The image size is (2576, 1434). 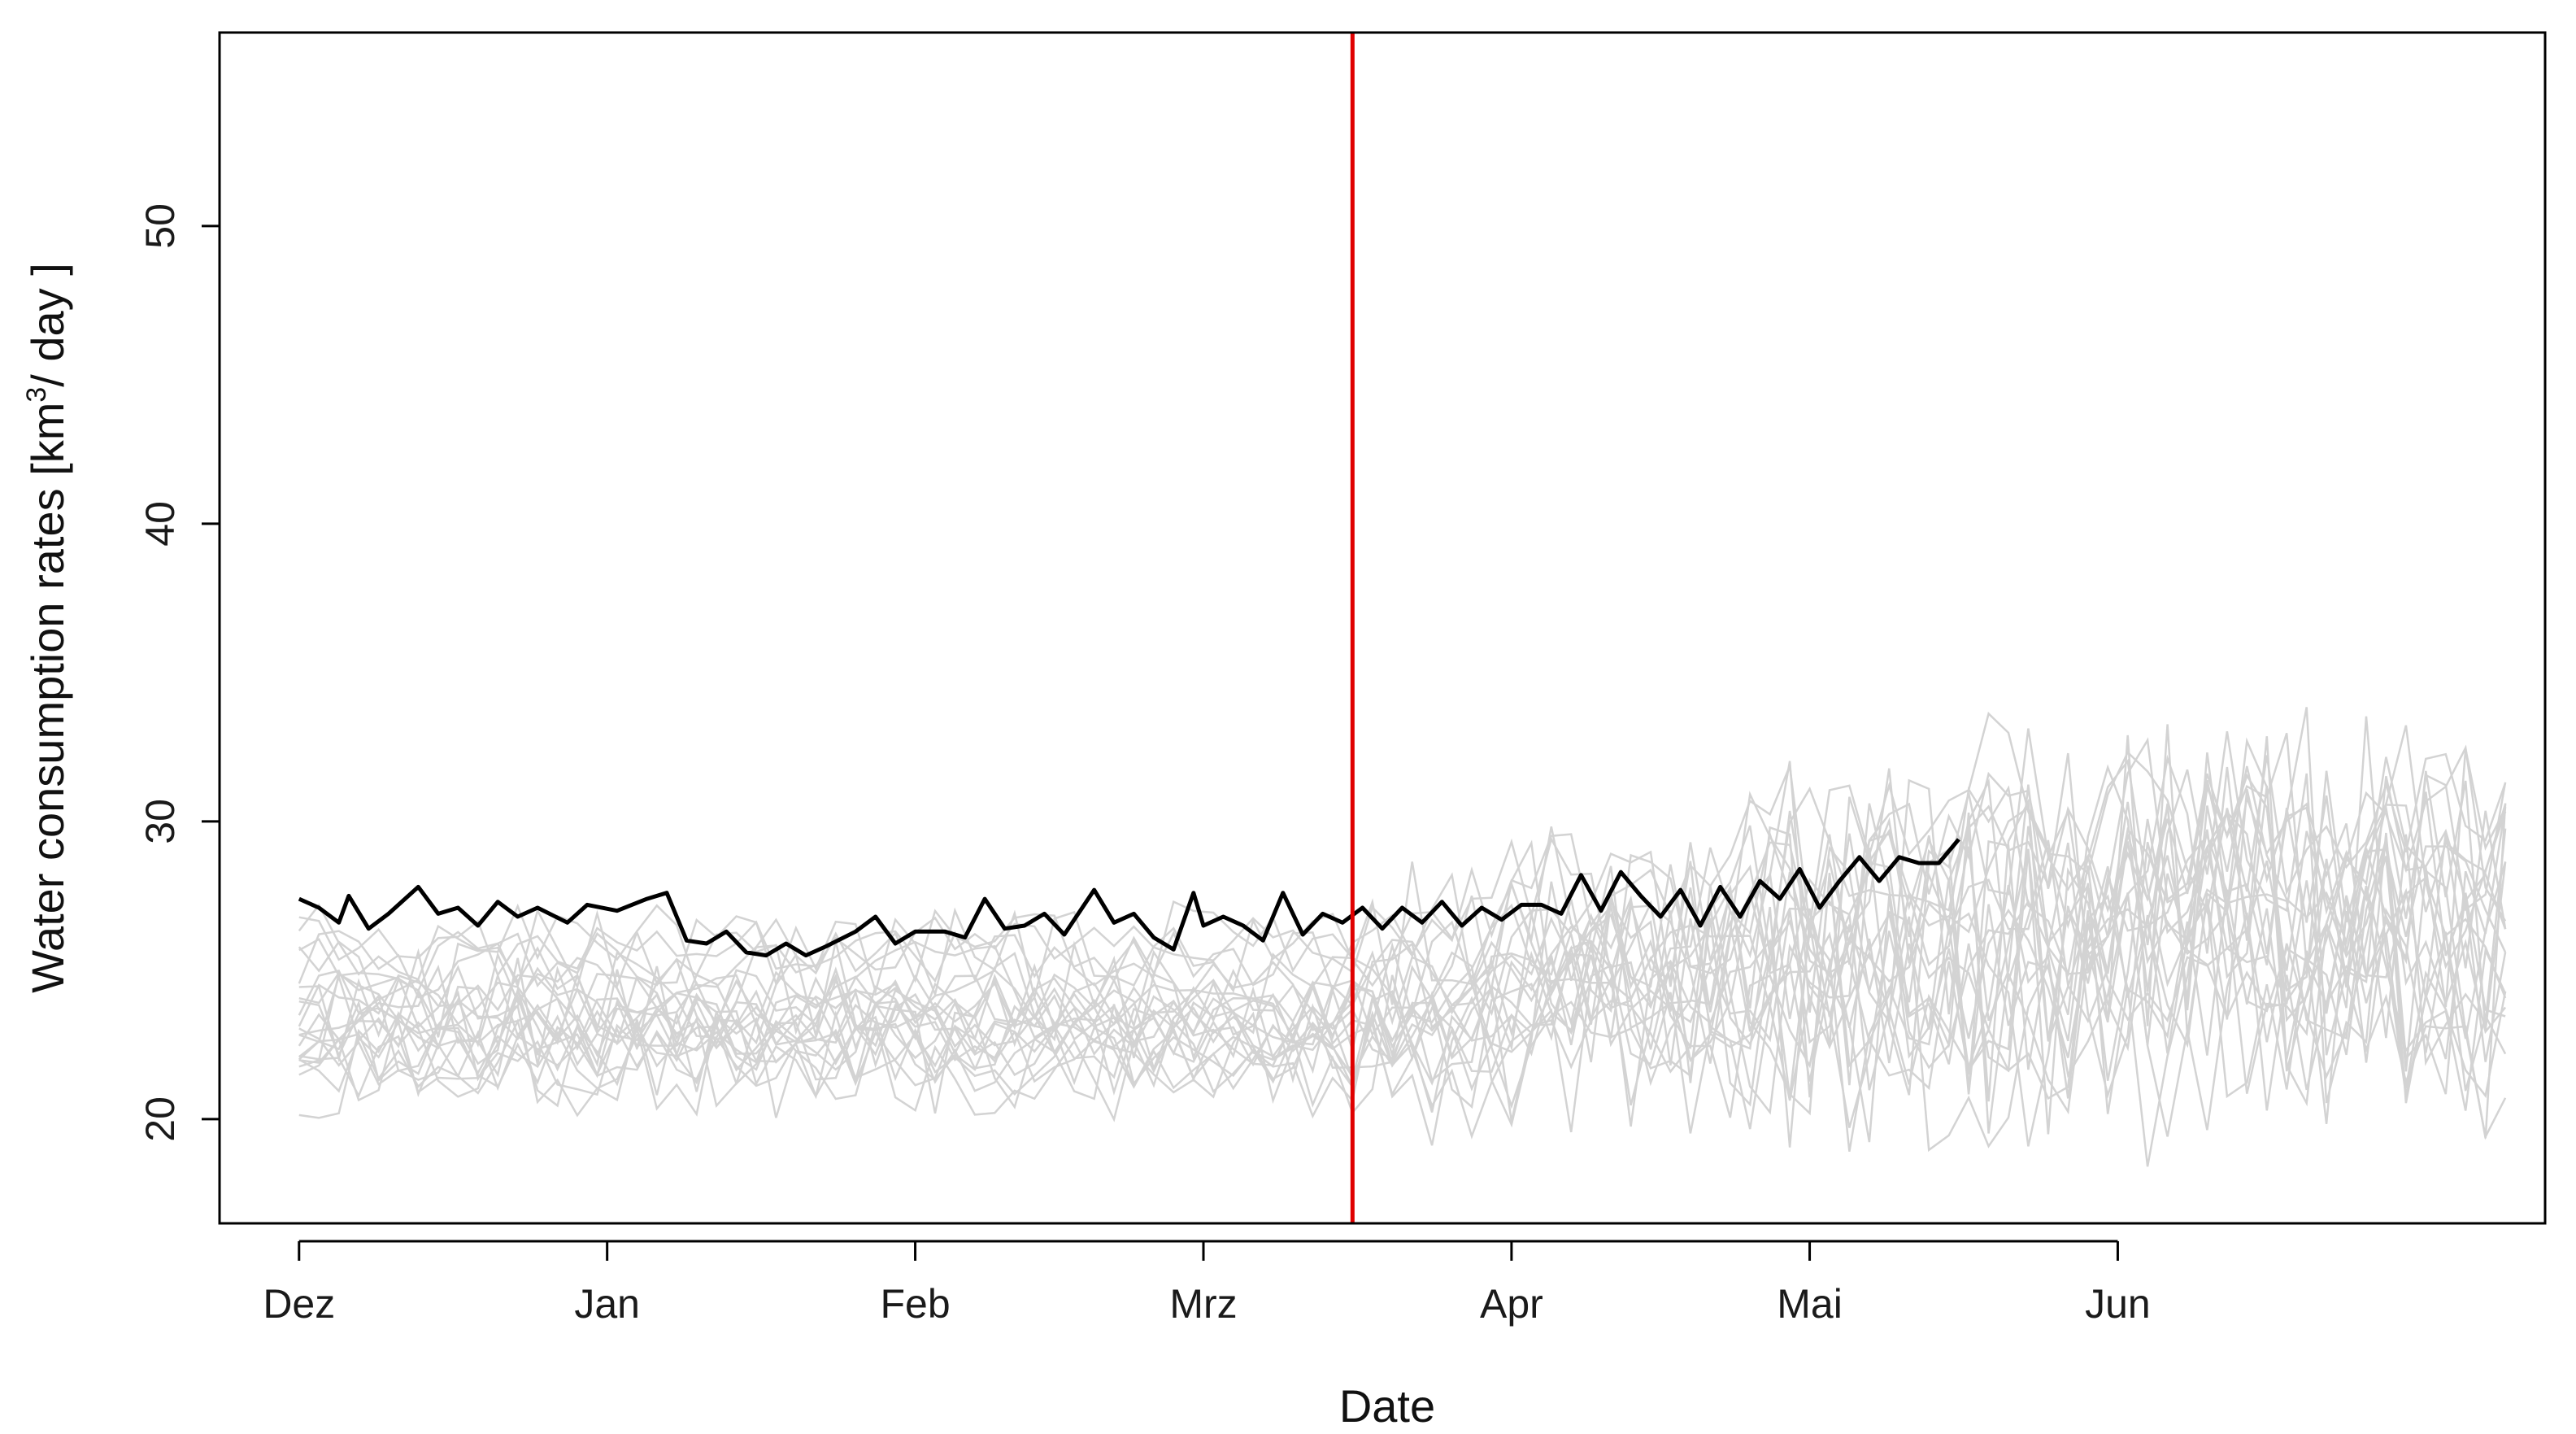 I want to click on ensemble-line, so click(x=1402, y=1004).